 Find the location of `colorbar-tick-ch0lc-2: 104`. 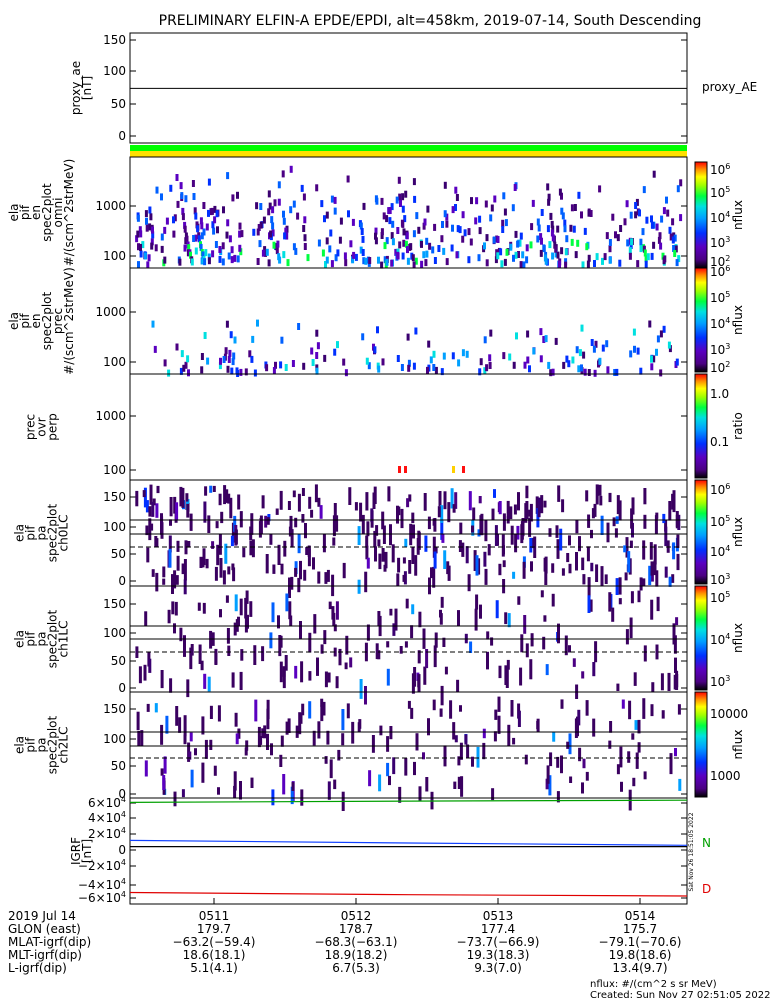

colorbar-tick-ch0lc-2: 104 is located at coordinates (720, 551).